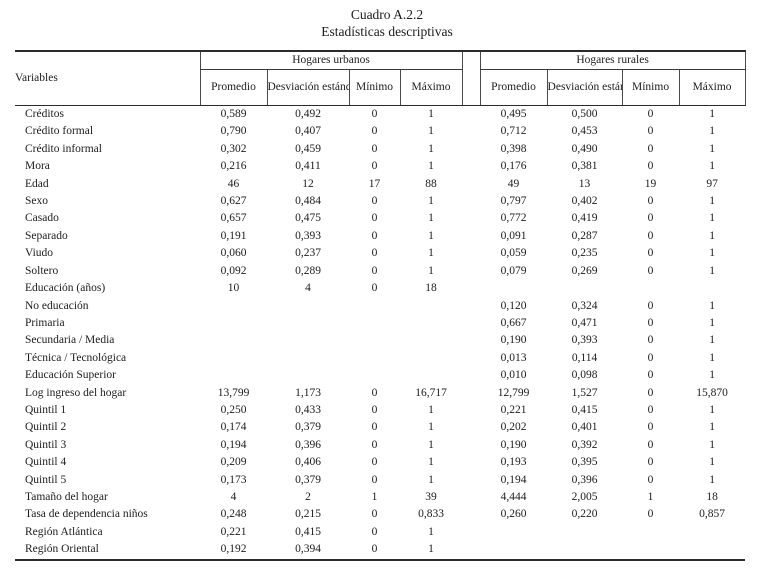 The height and width of the screenshot is (582, 774). Describe the element at coordinates (76, 392) in the screenshot. I see `variable-name: Log ingreso del hogar` at that location.